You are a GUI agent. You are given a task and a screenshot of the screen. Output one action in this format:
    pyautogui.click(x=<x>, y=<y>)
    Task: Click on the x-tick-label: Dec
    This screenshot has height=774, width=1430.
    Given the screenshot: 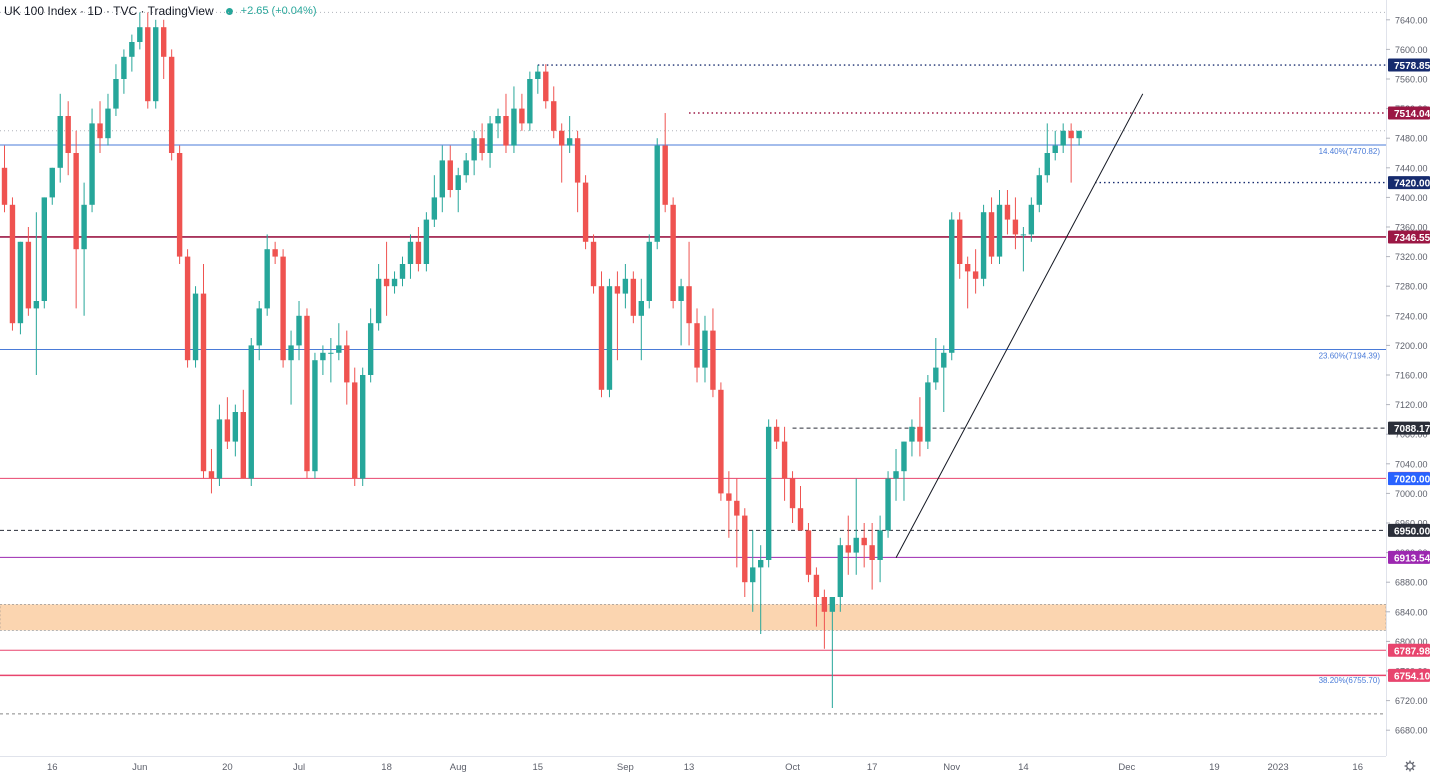 What is the action you would take?
    pyautogui.click(x=1126, y=767)
    